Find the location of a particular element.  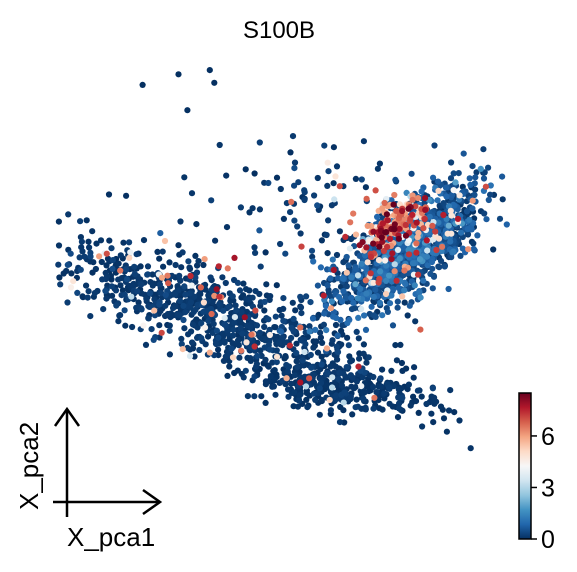

colorbar-gradient is located at coordinates (525, 466).